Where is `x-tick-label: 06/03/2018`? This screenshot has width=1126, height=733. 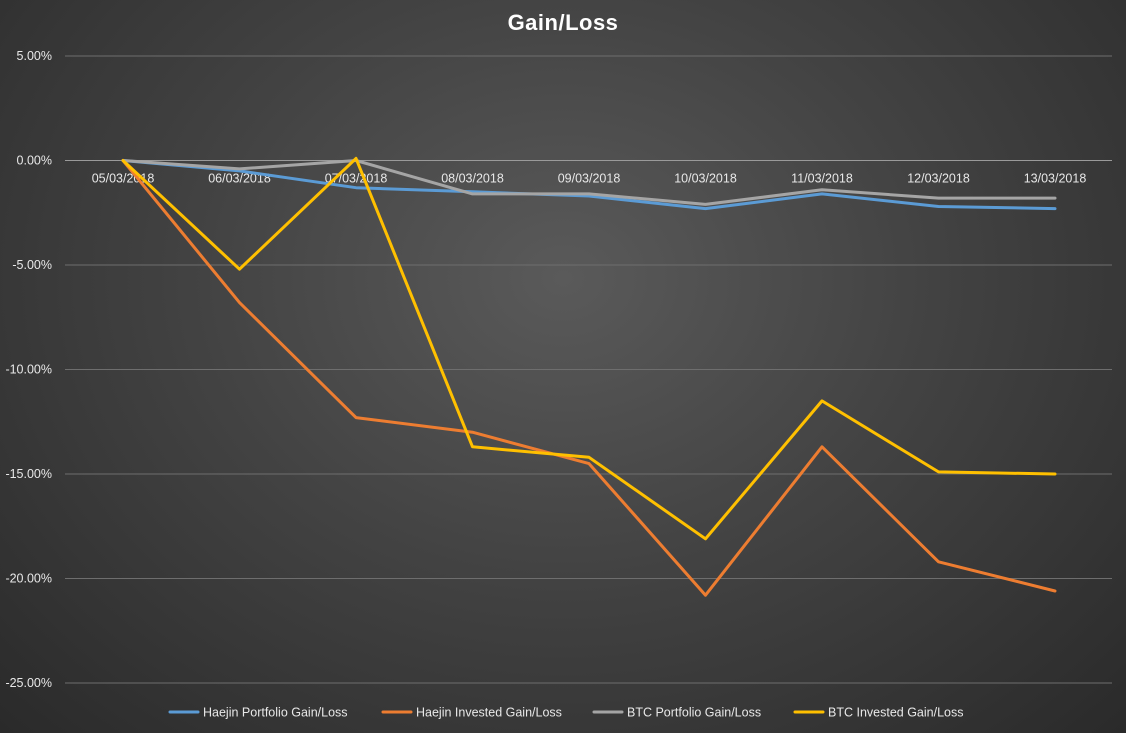 x-tick-label: 06/03/2018 is located at coordinates (239, 179).